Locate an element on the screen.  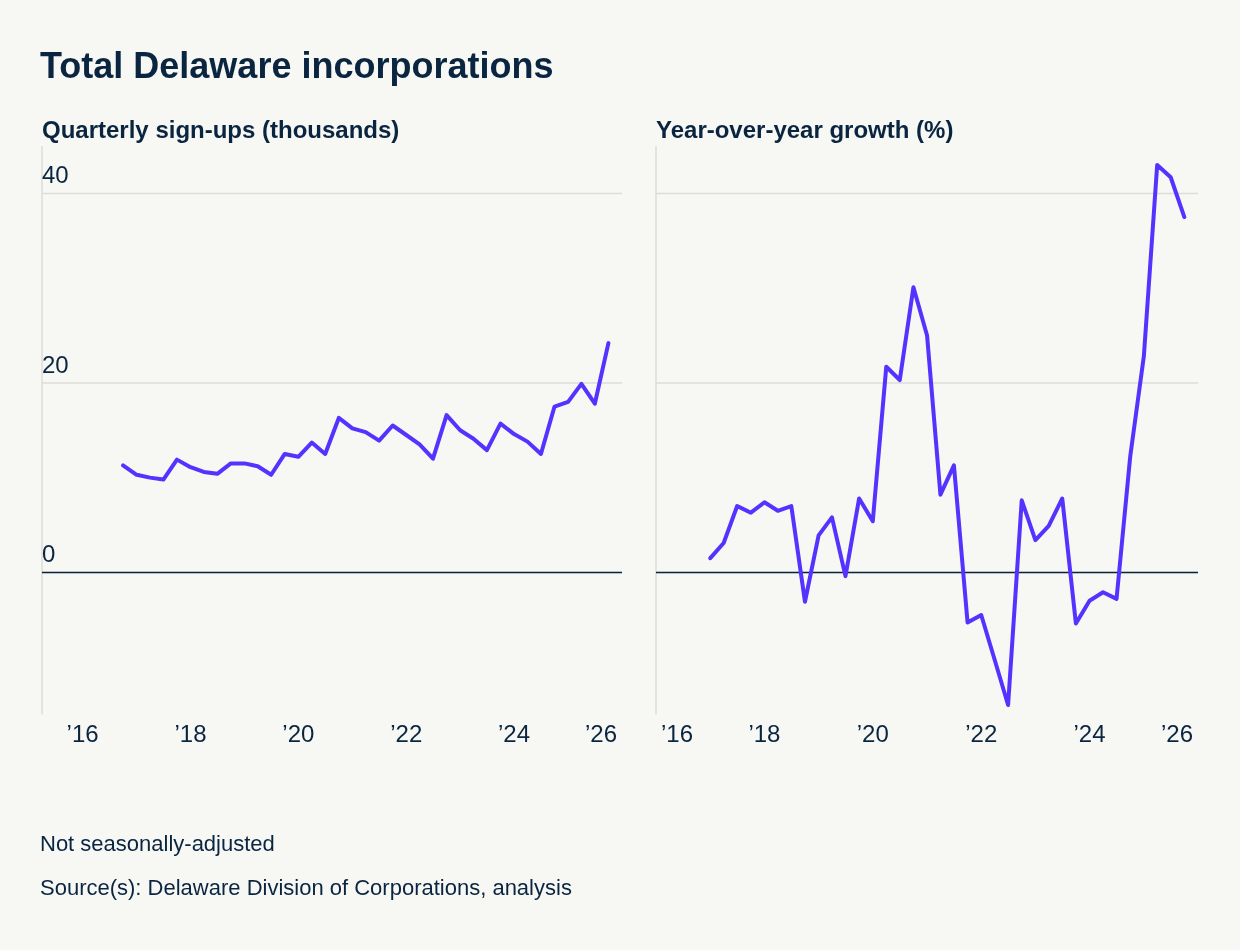
y-tick-label: 40 is located at coordinates (55, 175).